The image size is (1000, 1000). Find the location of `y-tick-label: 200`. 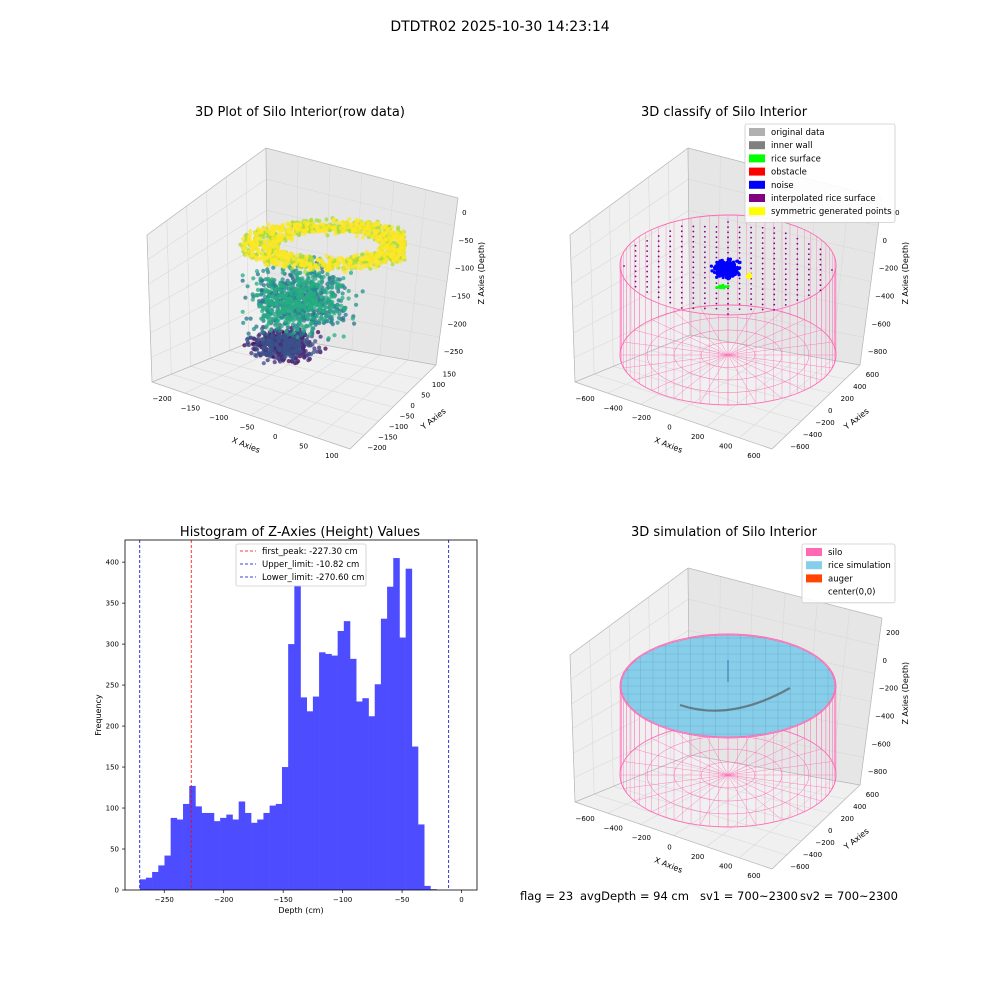

y-tick-label: 200 is located at coordinates (847, 819).